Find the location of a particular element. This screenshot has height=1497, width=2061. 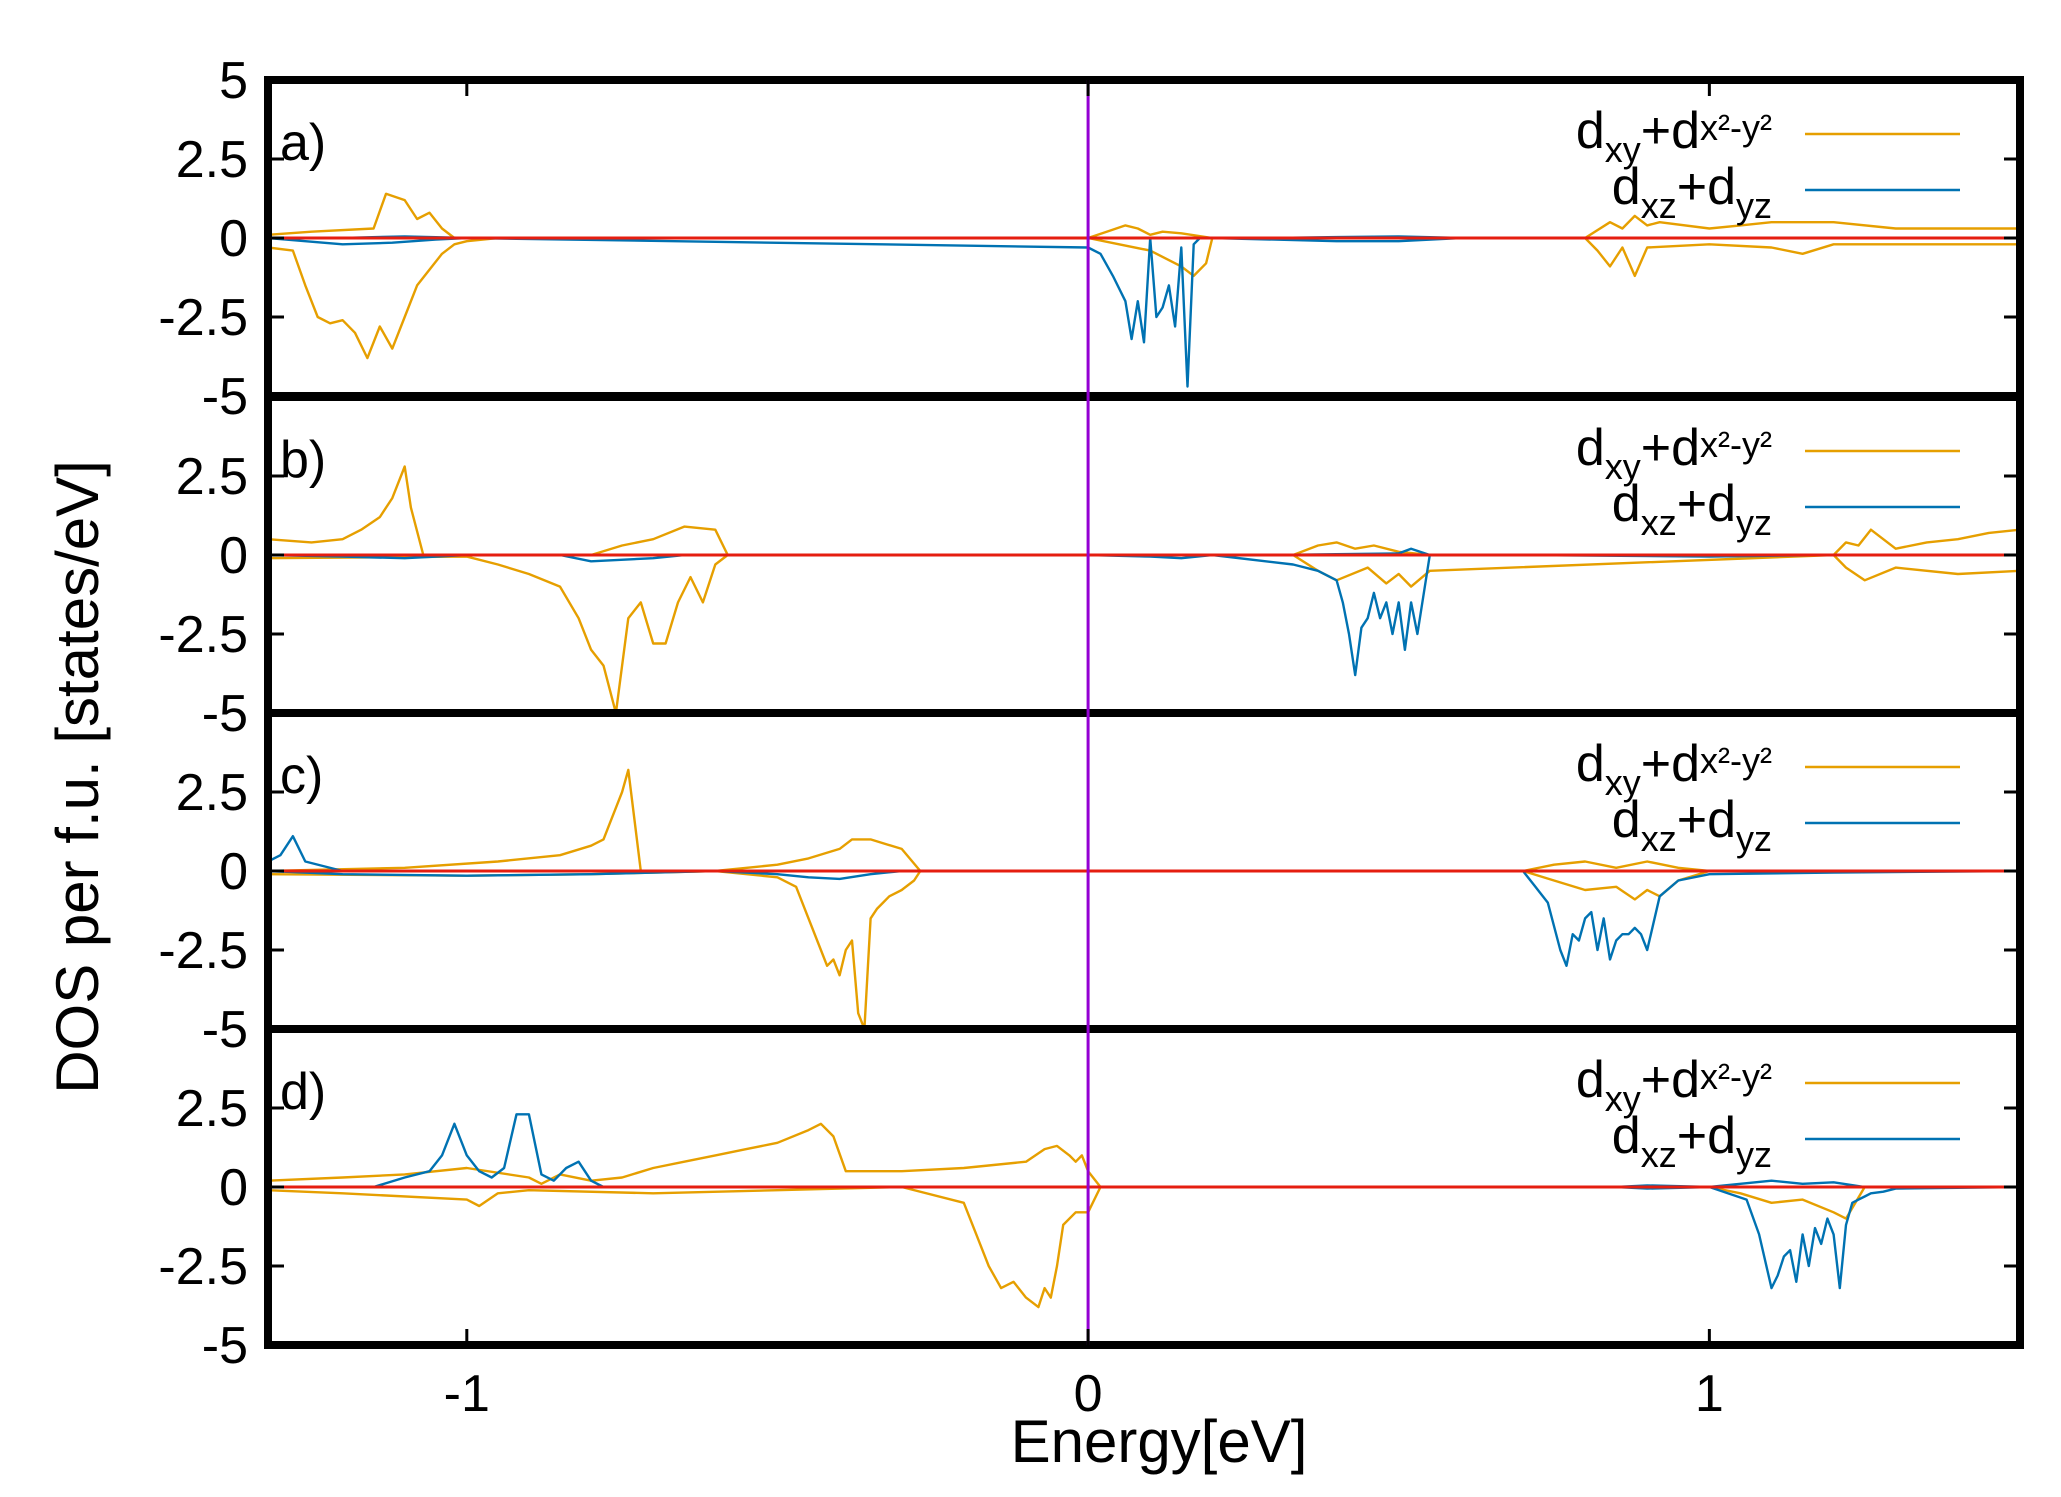

x-tick-label: 0 is located at coordinates (1088, 1394).